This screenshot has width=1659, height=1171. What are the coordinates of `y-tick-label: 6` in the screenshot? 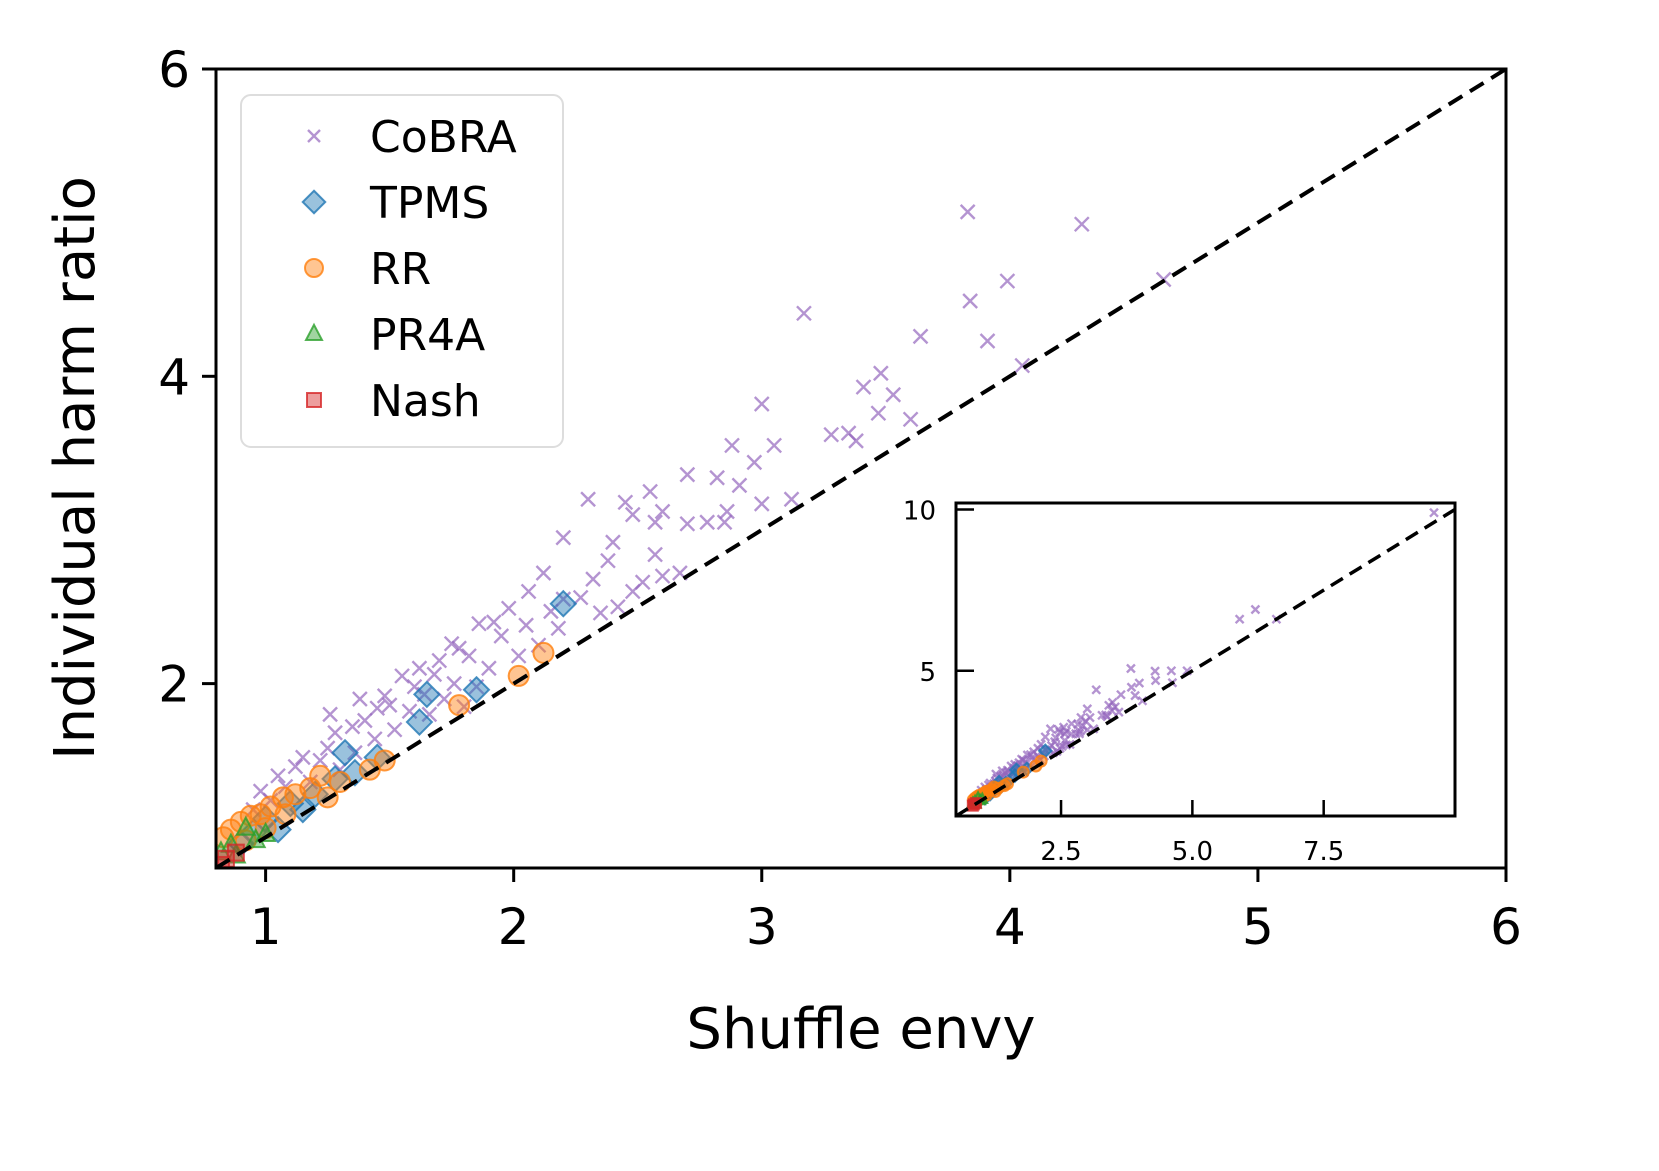 It's located at (174, 70).